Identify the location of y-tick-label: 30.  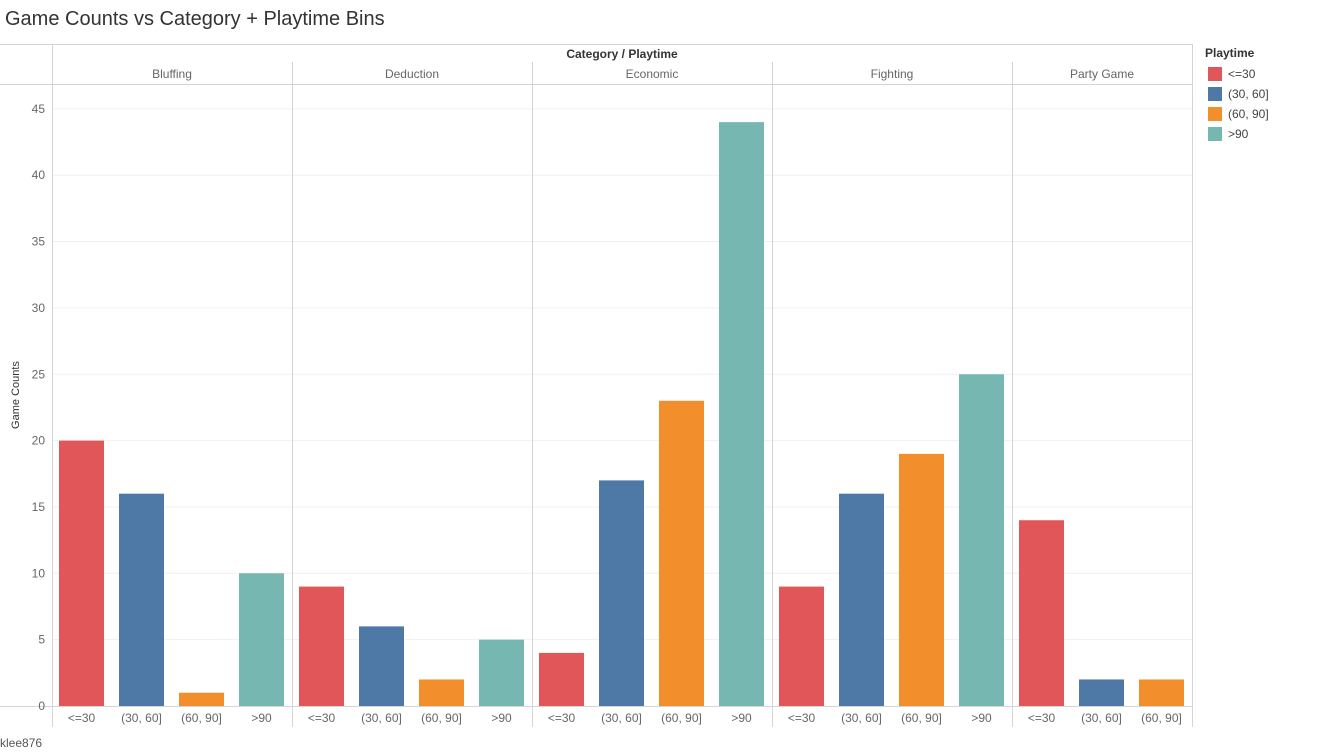
(39, 308).